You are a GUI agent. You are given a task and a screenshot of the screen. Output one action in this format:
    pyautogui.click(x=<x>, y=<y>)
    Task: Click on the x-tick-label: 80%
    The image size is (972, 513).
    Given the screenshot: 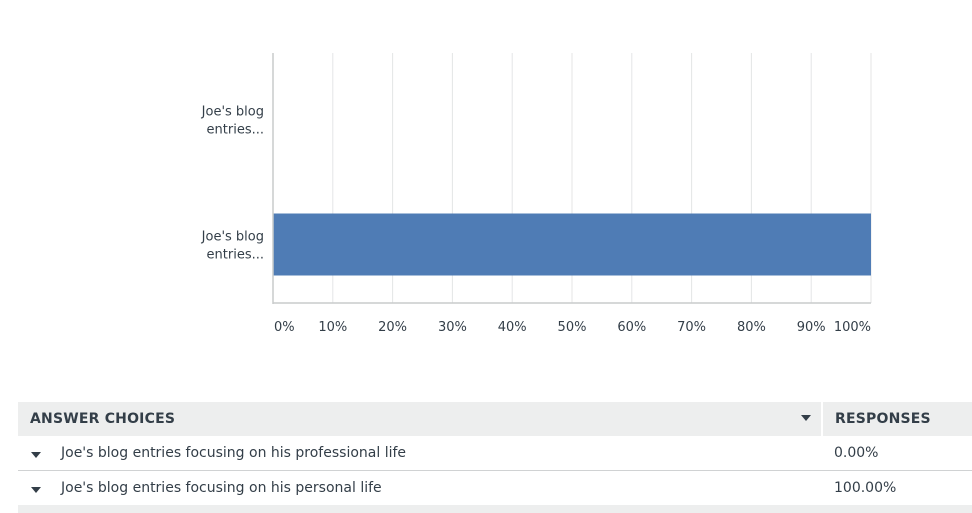 What is the action you would take?
    pyautogui.click(x=751, y=327)
    